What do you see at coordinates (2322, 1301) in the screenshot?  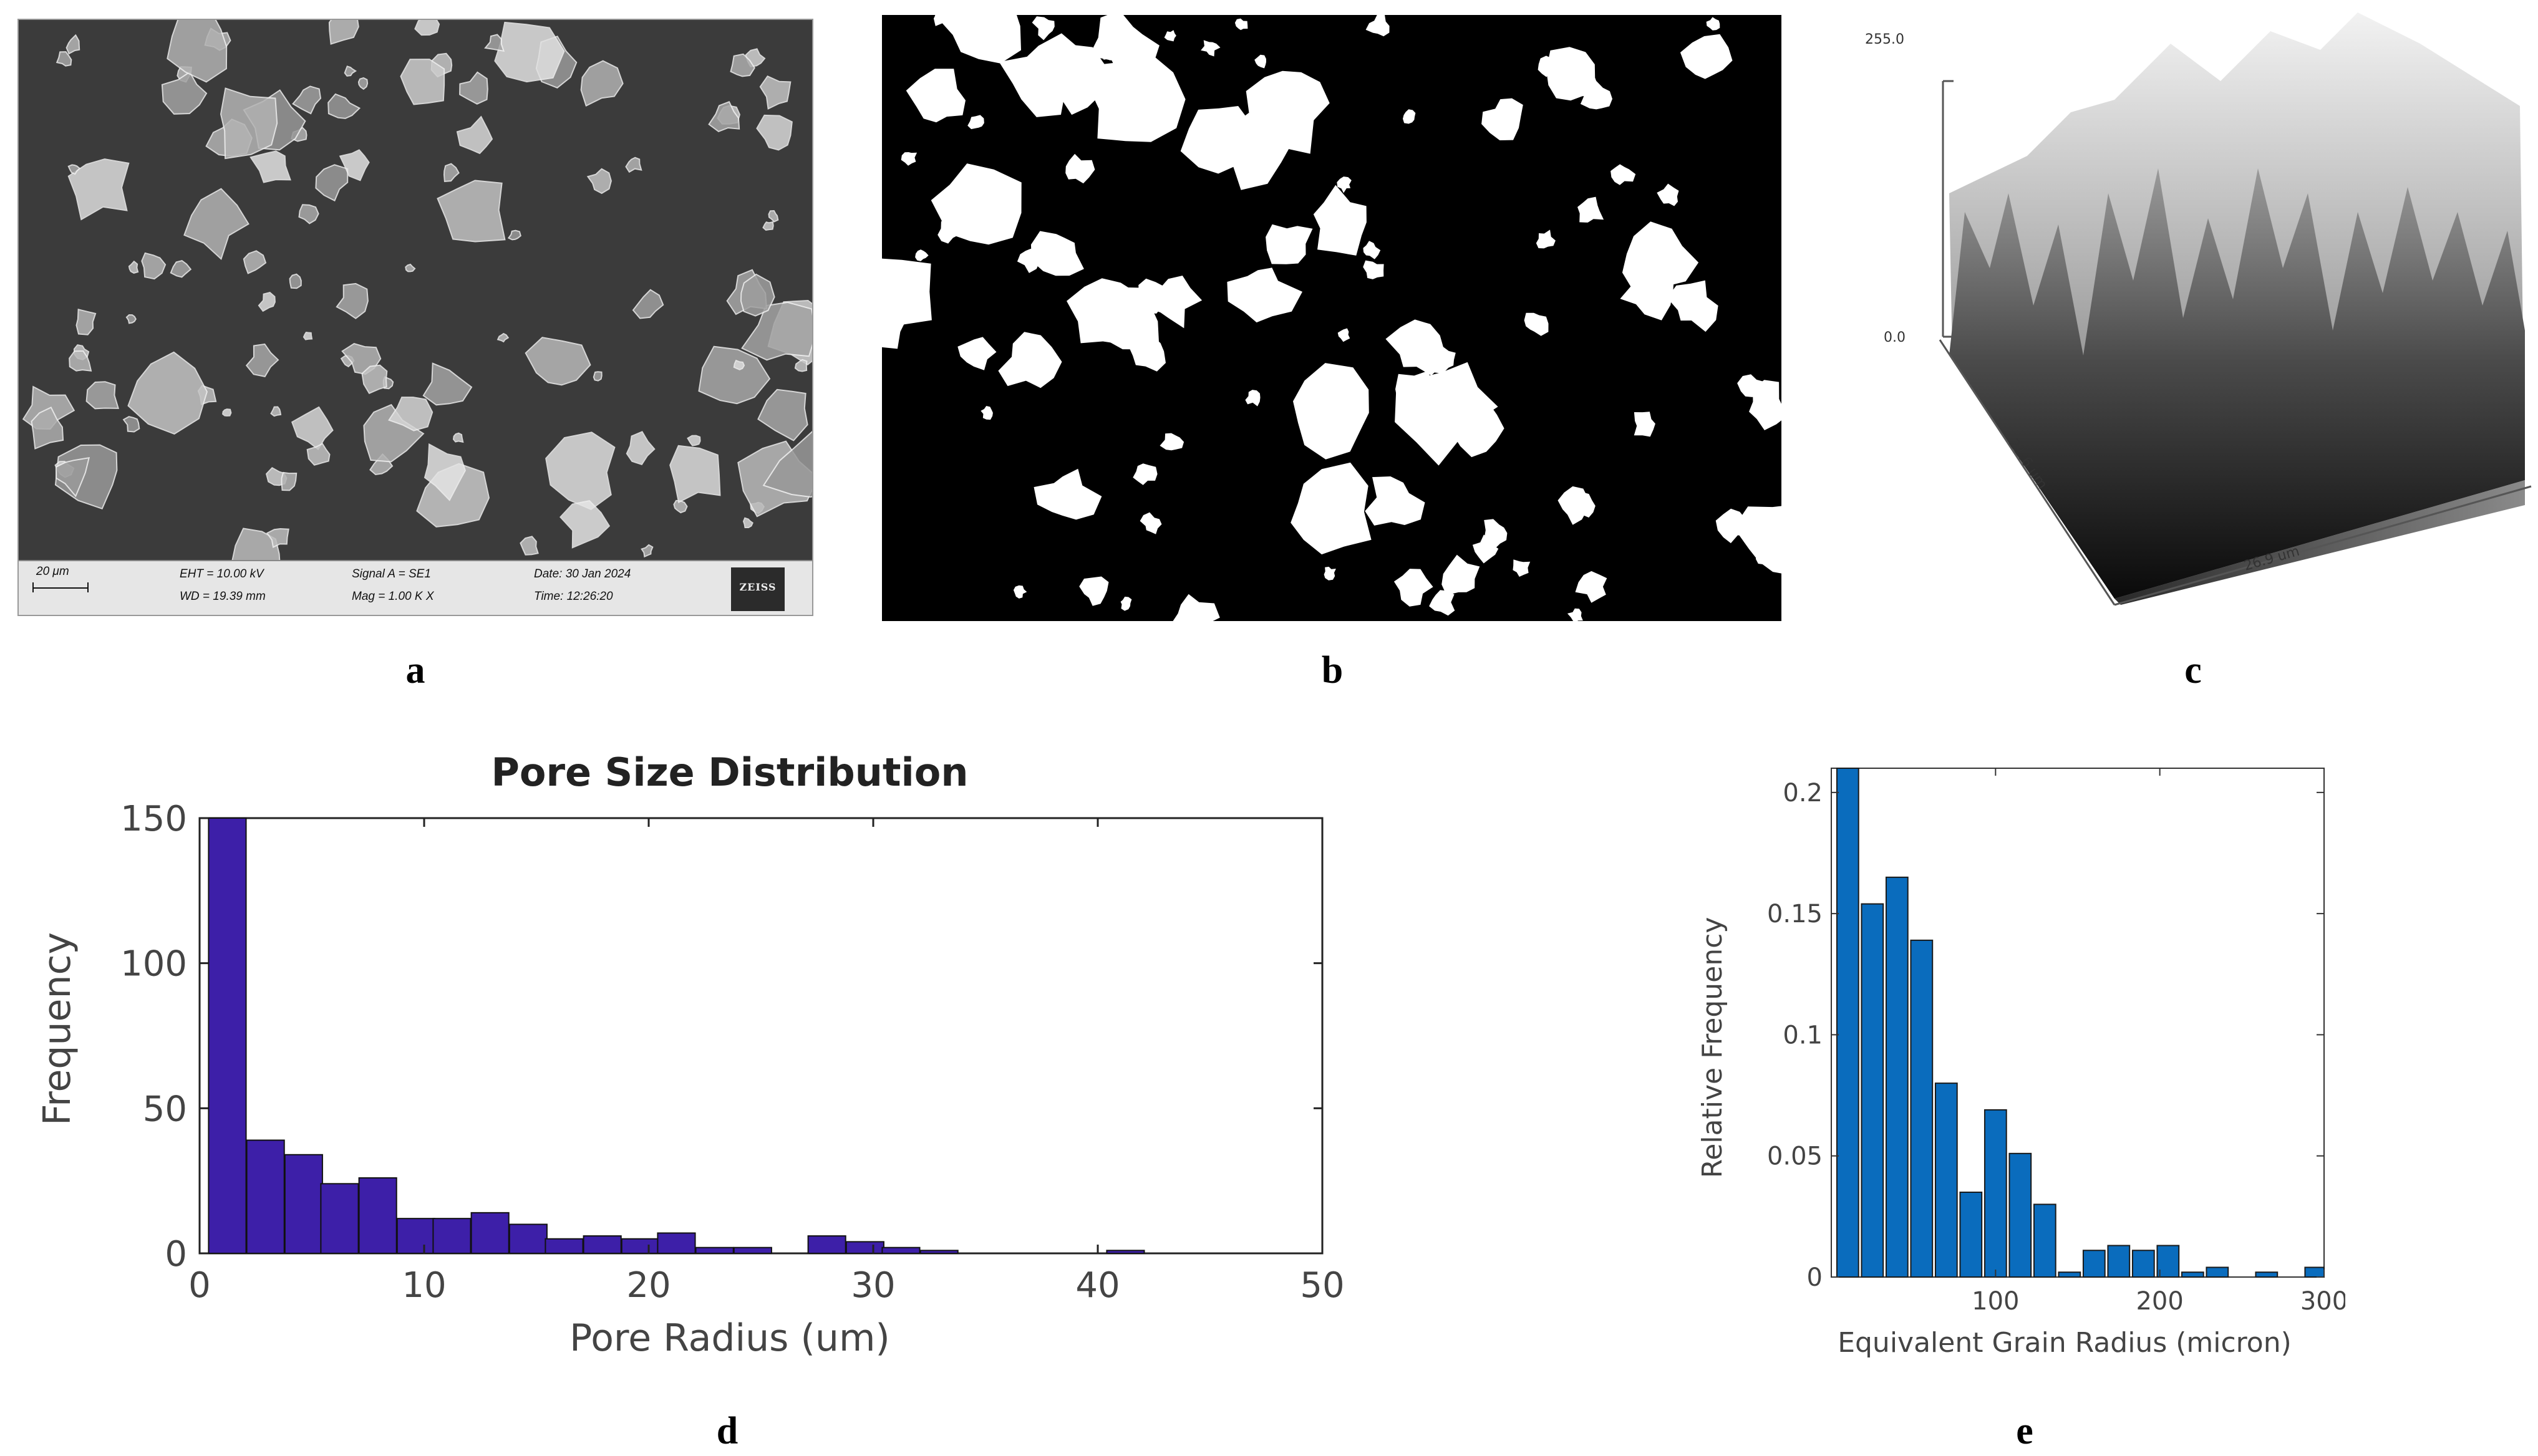 I see `chart-e-xtick-label: 300` at bounding box center [2322, 1301].